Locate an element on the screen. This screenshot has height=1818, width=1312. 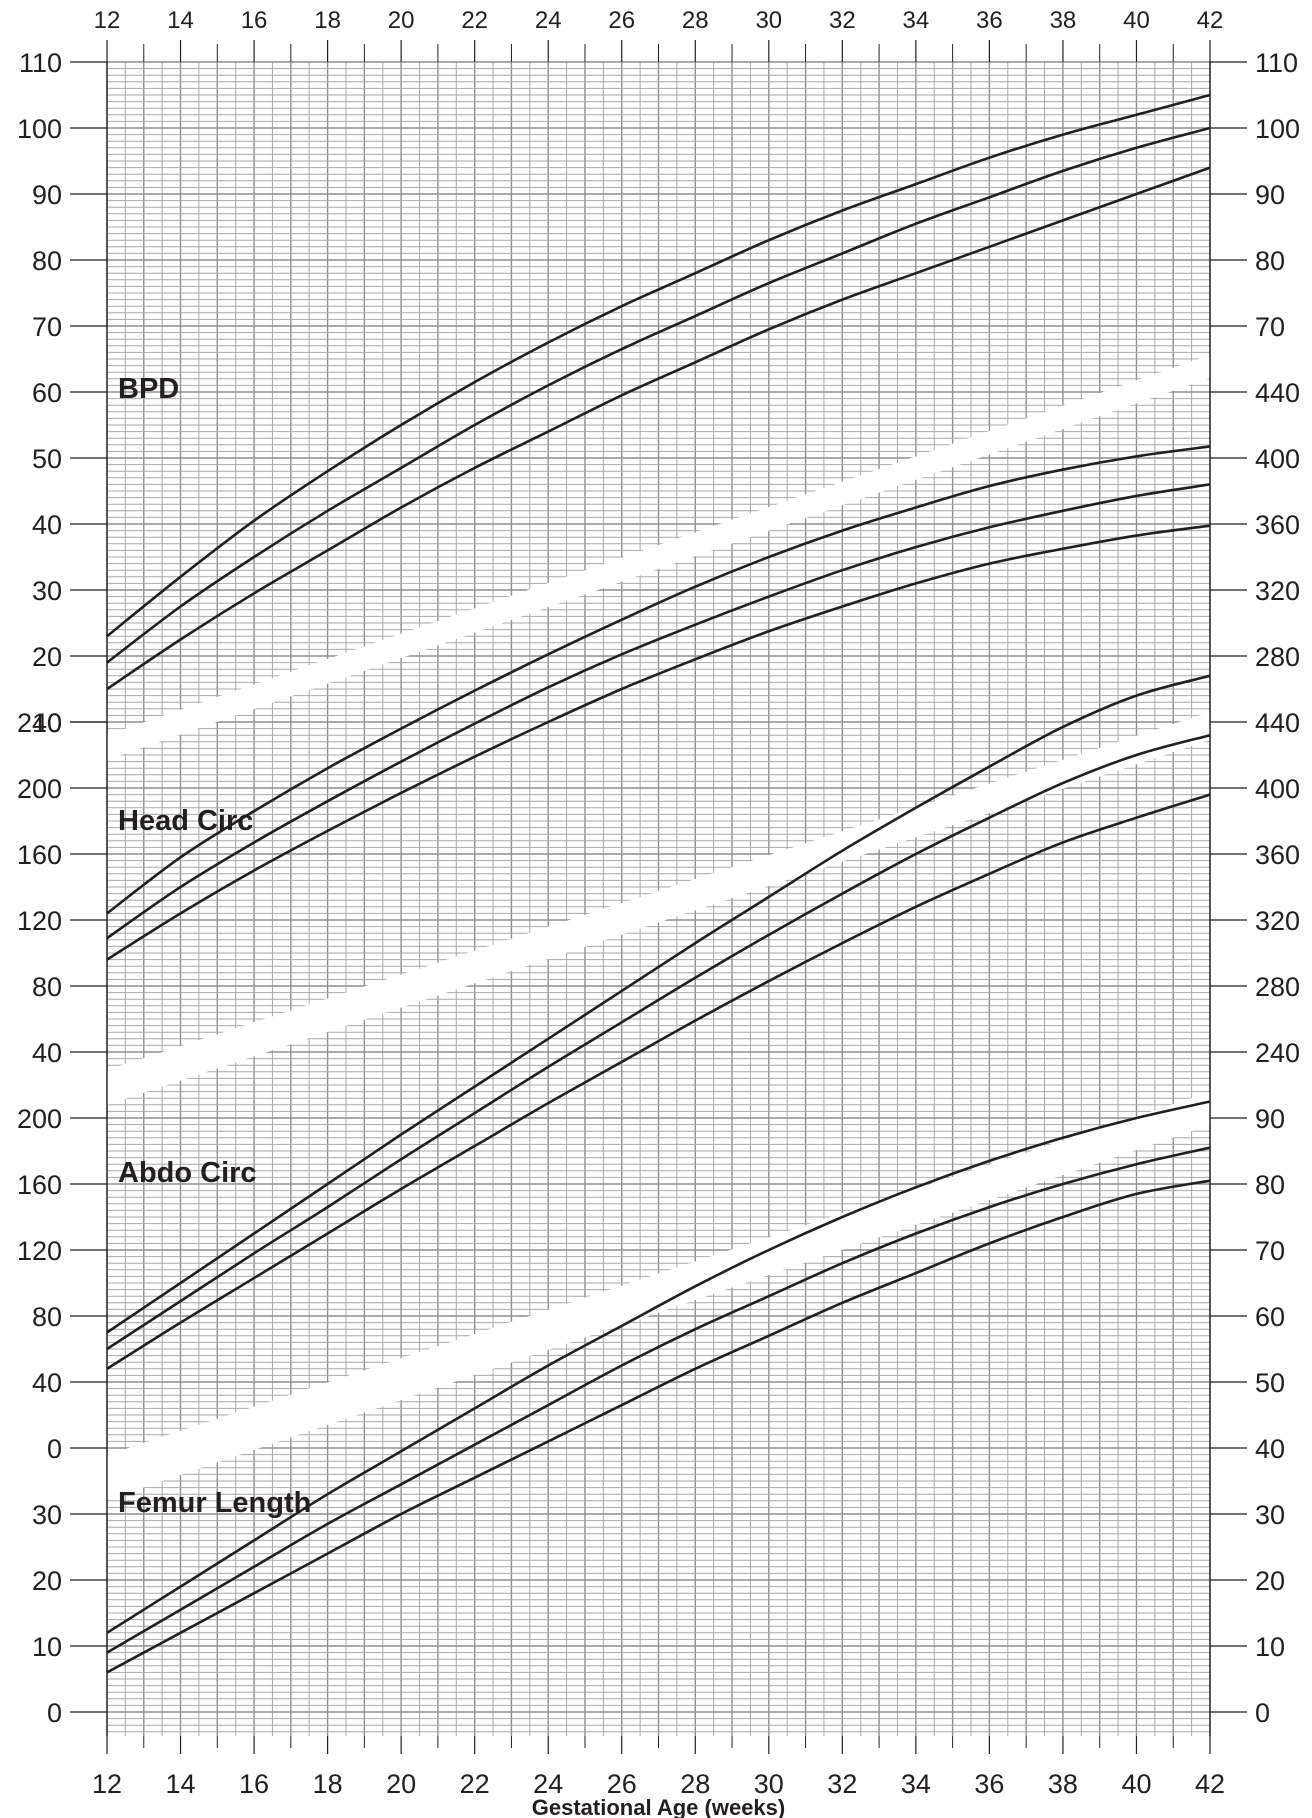
x-tick-label-top: 36 is located at coordinates (989, 20).